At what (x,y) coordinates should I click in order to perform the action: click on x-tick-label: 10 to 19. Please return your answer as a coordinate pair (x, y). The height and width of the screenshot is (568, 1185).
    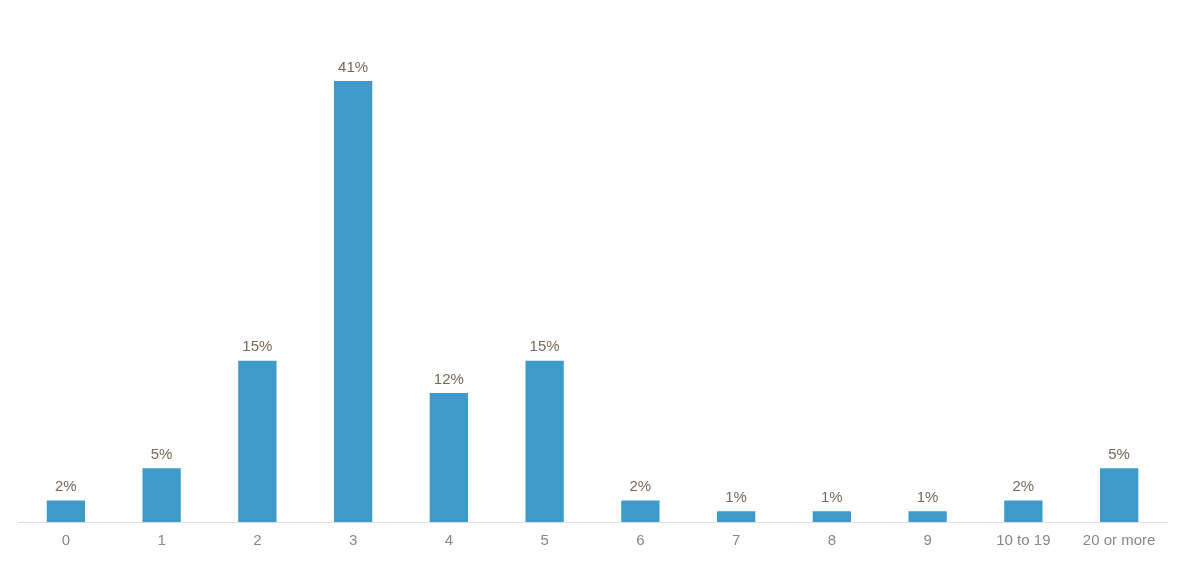
    Looking at the image, I should click on (1023, 540).